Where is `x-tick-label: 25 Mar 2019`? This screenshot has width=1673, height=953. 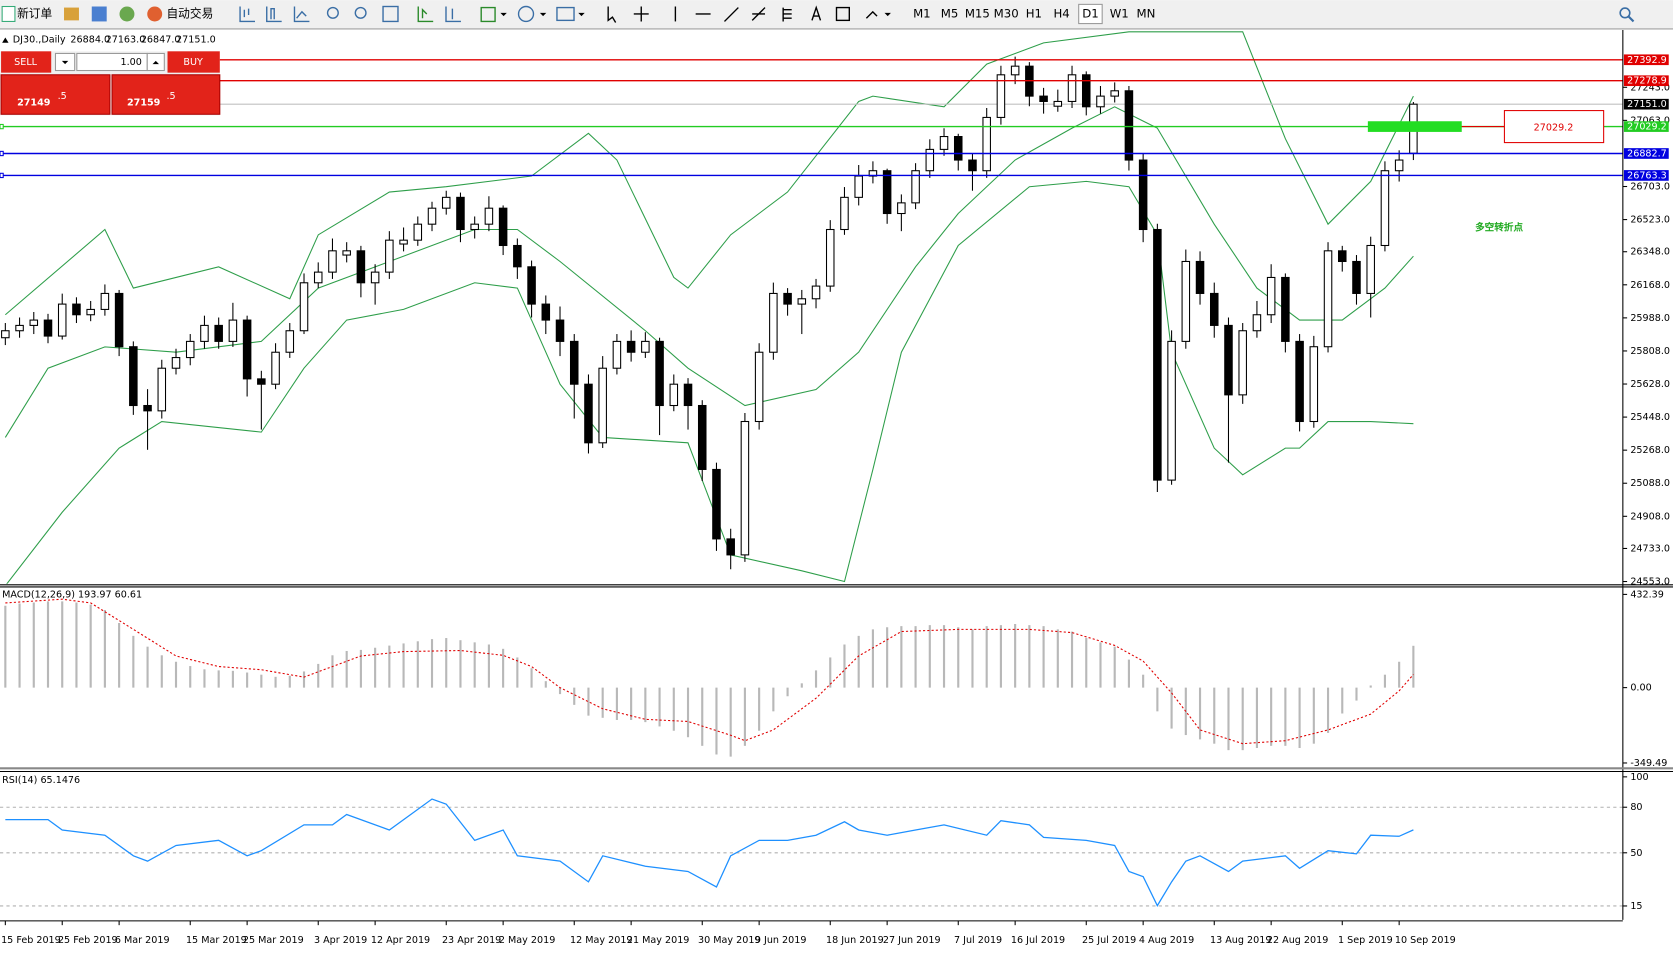 x-tick-label: 25 Mar 2019 is located at coordinates (273, 940).